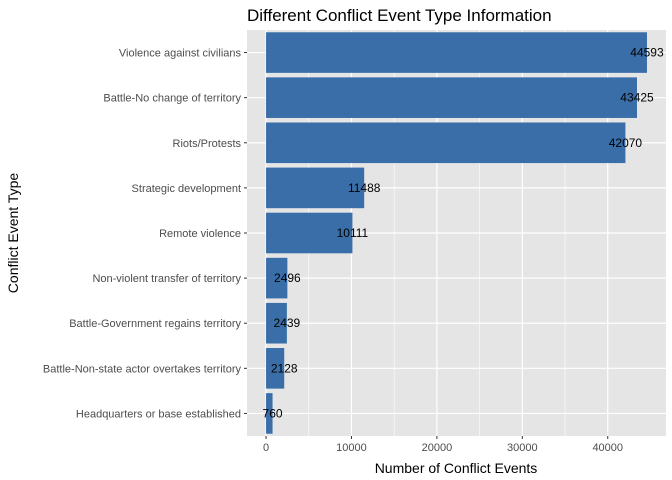  I want to click on y-tick-label: Riots/Protests, so click(207, 144).